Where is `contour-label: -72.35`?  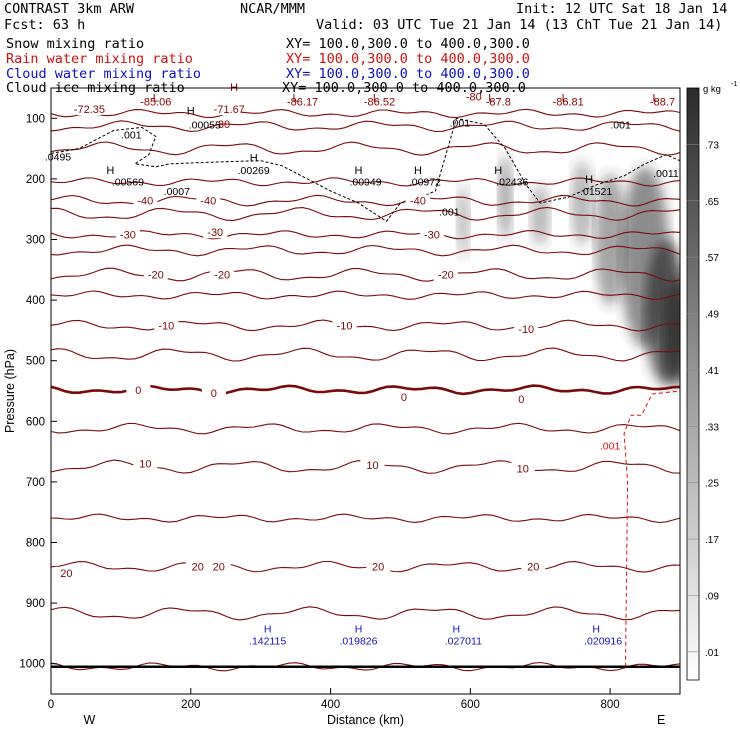
contour-label: -72.35 is located at coordinates (89, 110).